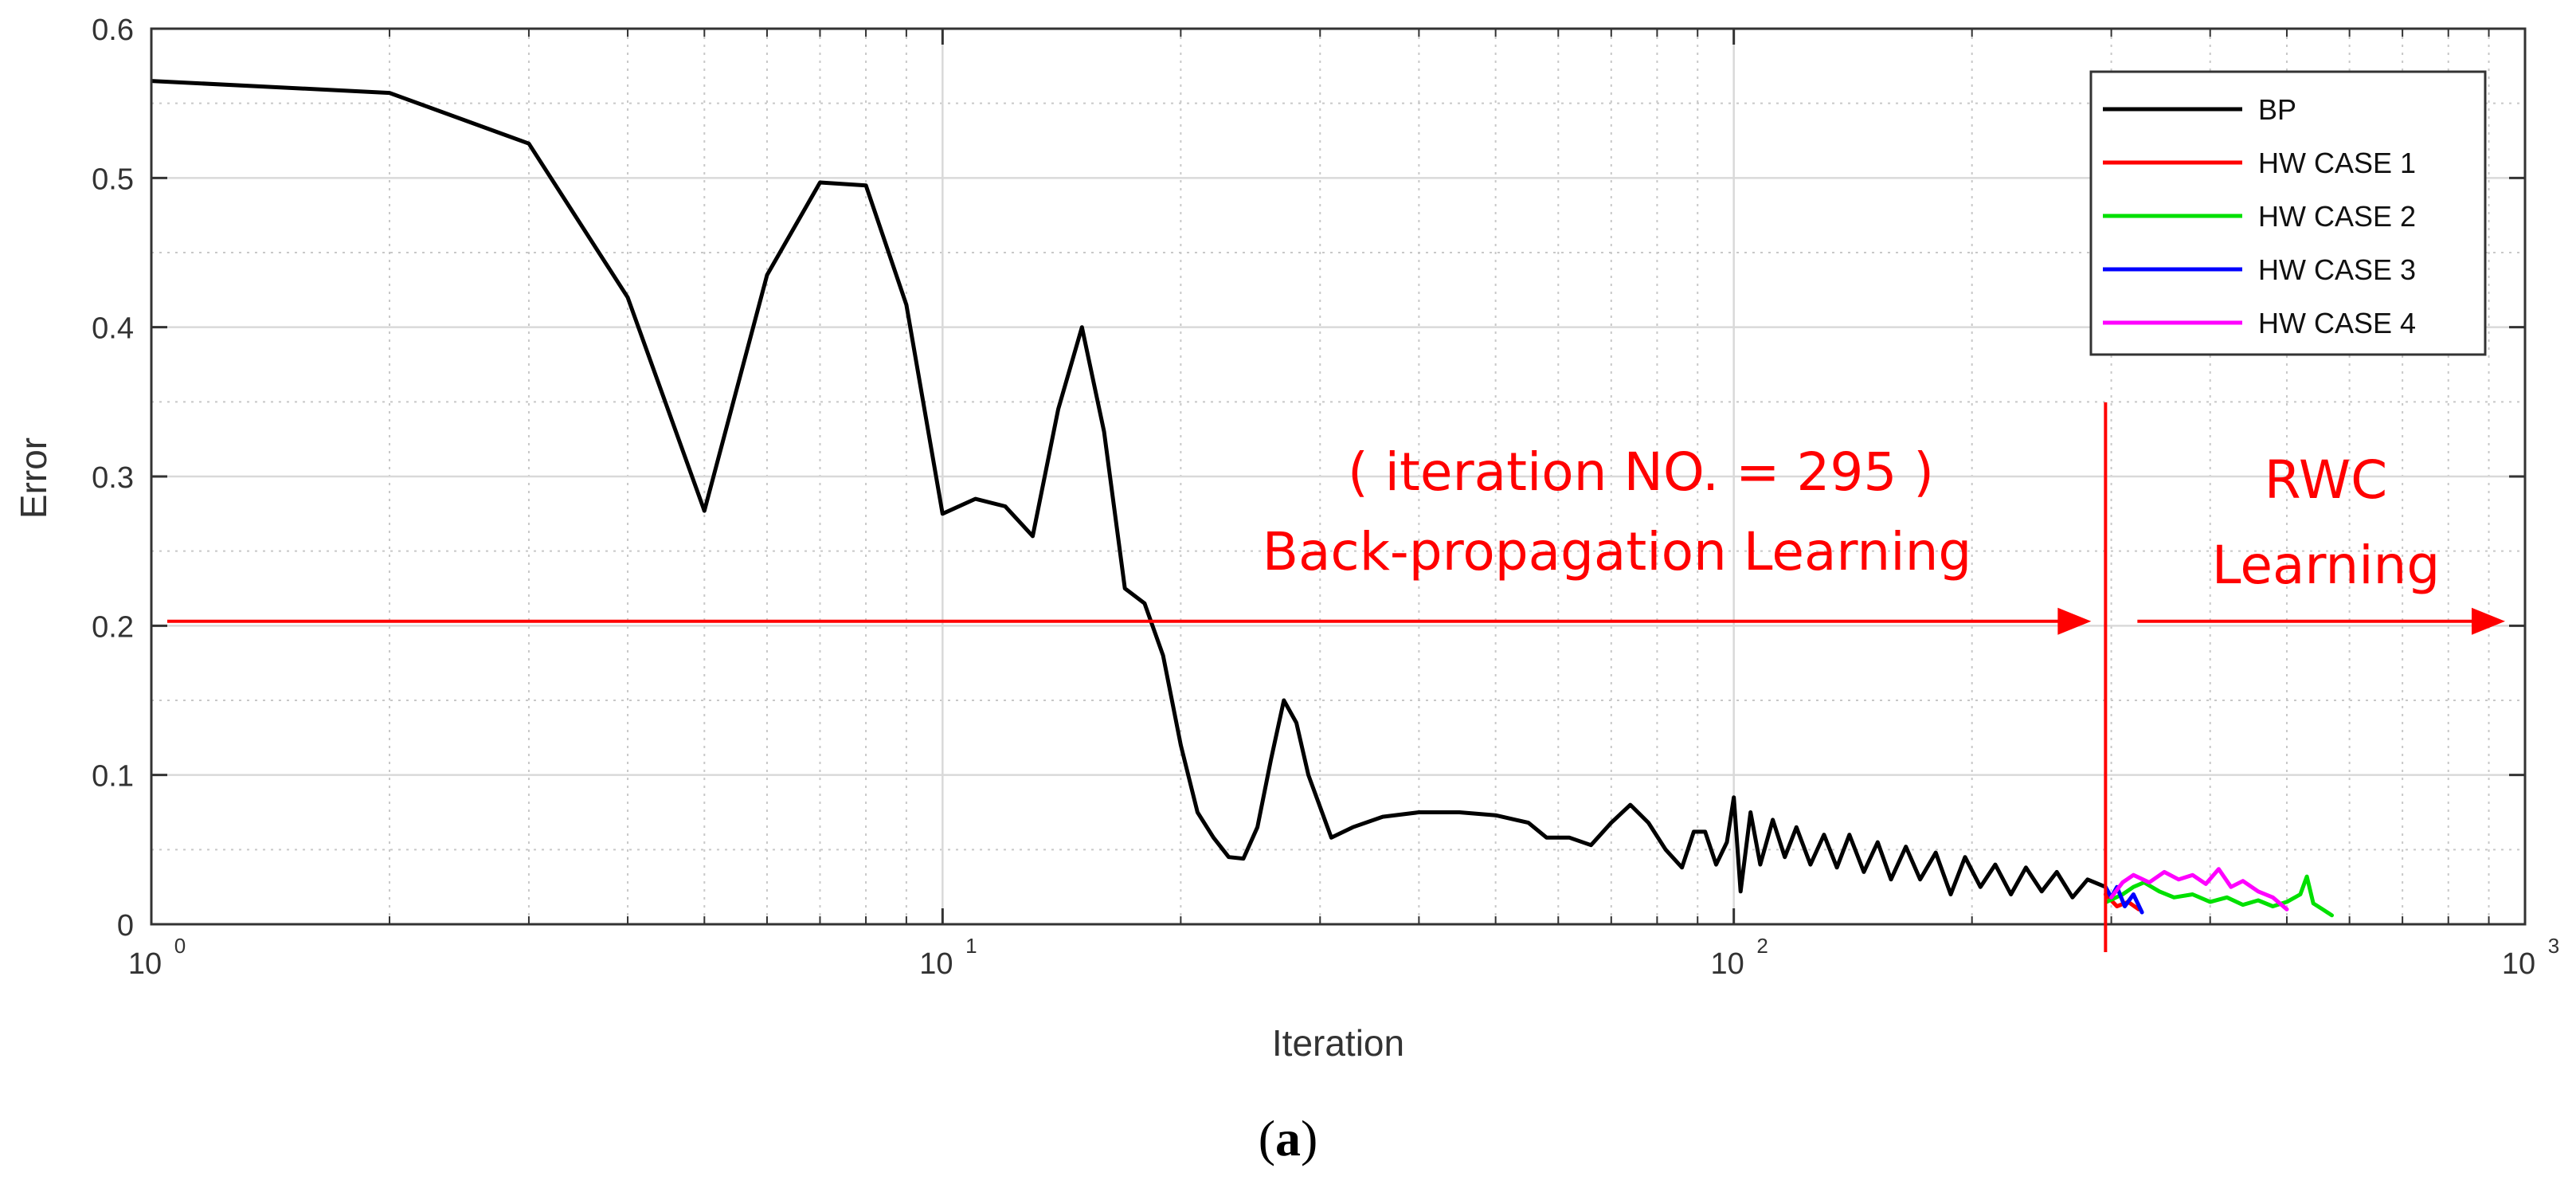 This screenshot has height=1184, width=2576. I want to click on y-tick-label: 0.5, so click(113, 179).